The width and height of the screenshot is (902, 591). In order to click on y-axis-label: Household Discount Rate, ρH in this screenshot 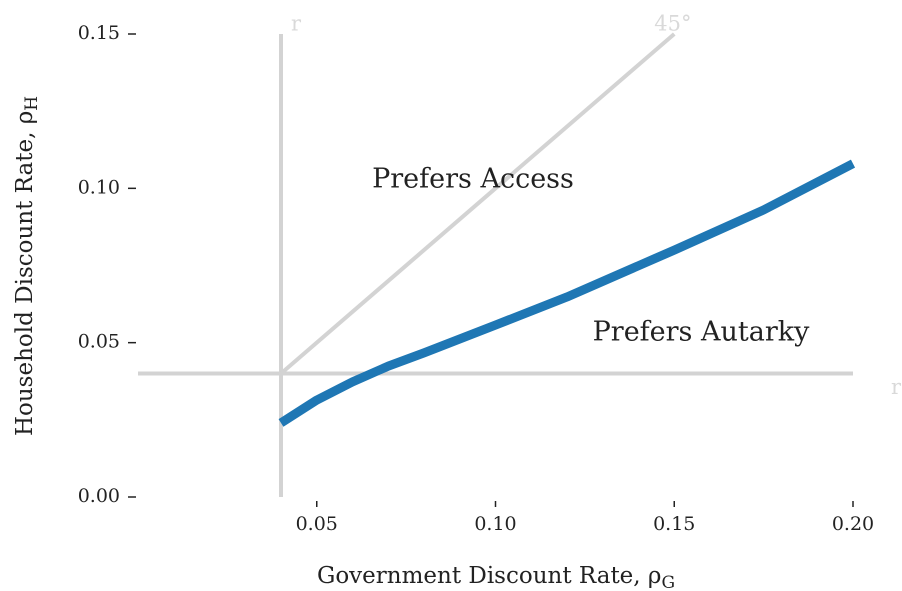, I will do `click(27, 266)`.